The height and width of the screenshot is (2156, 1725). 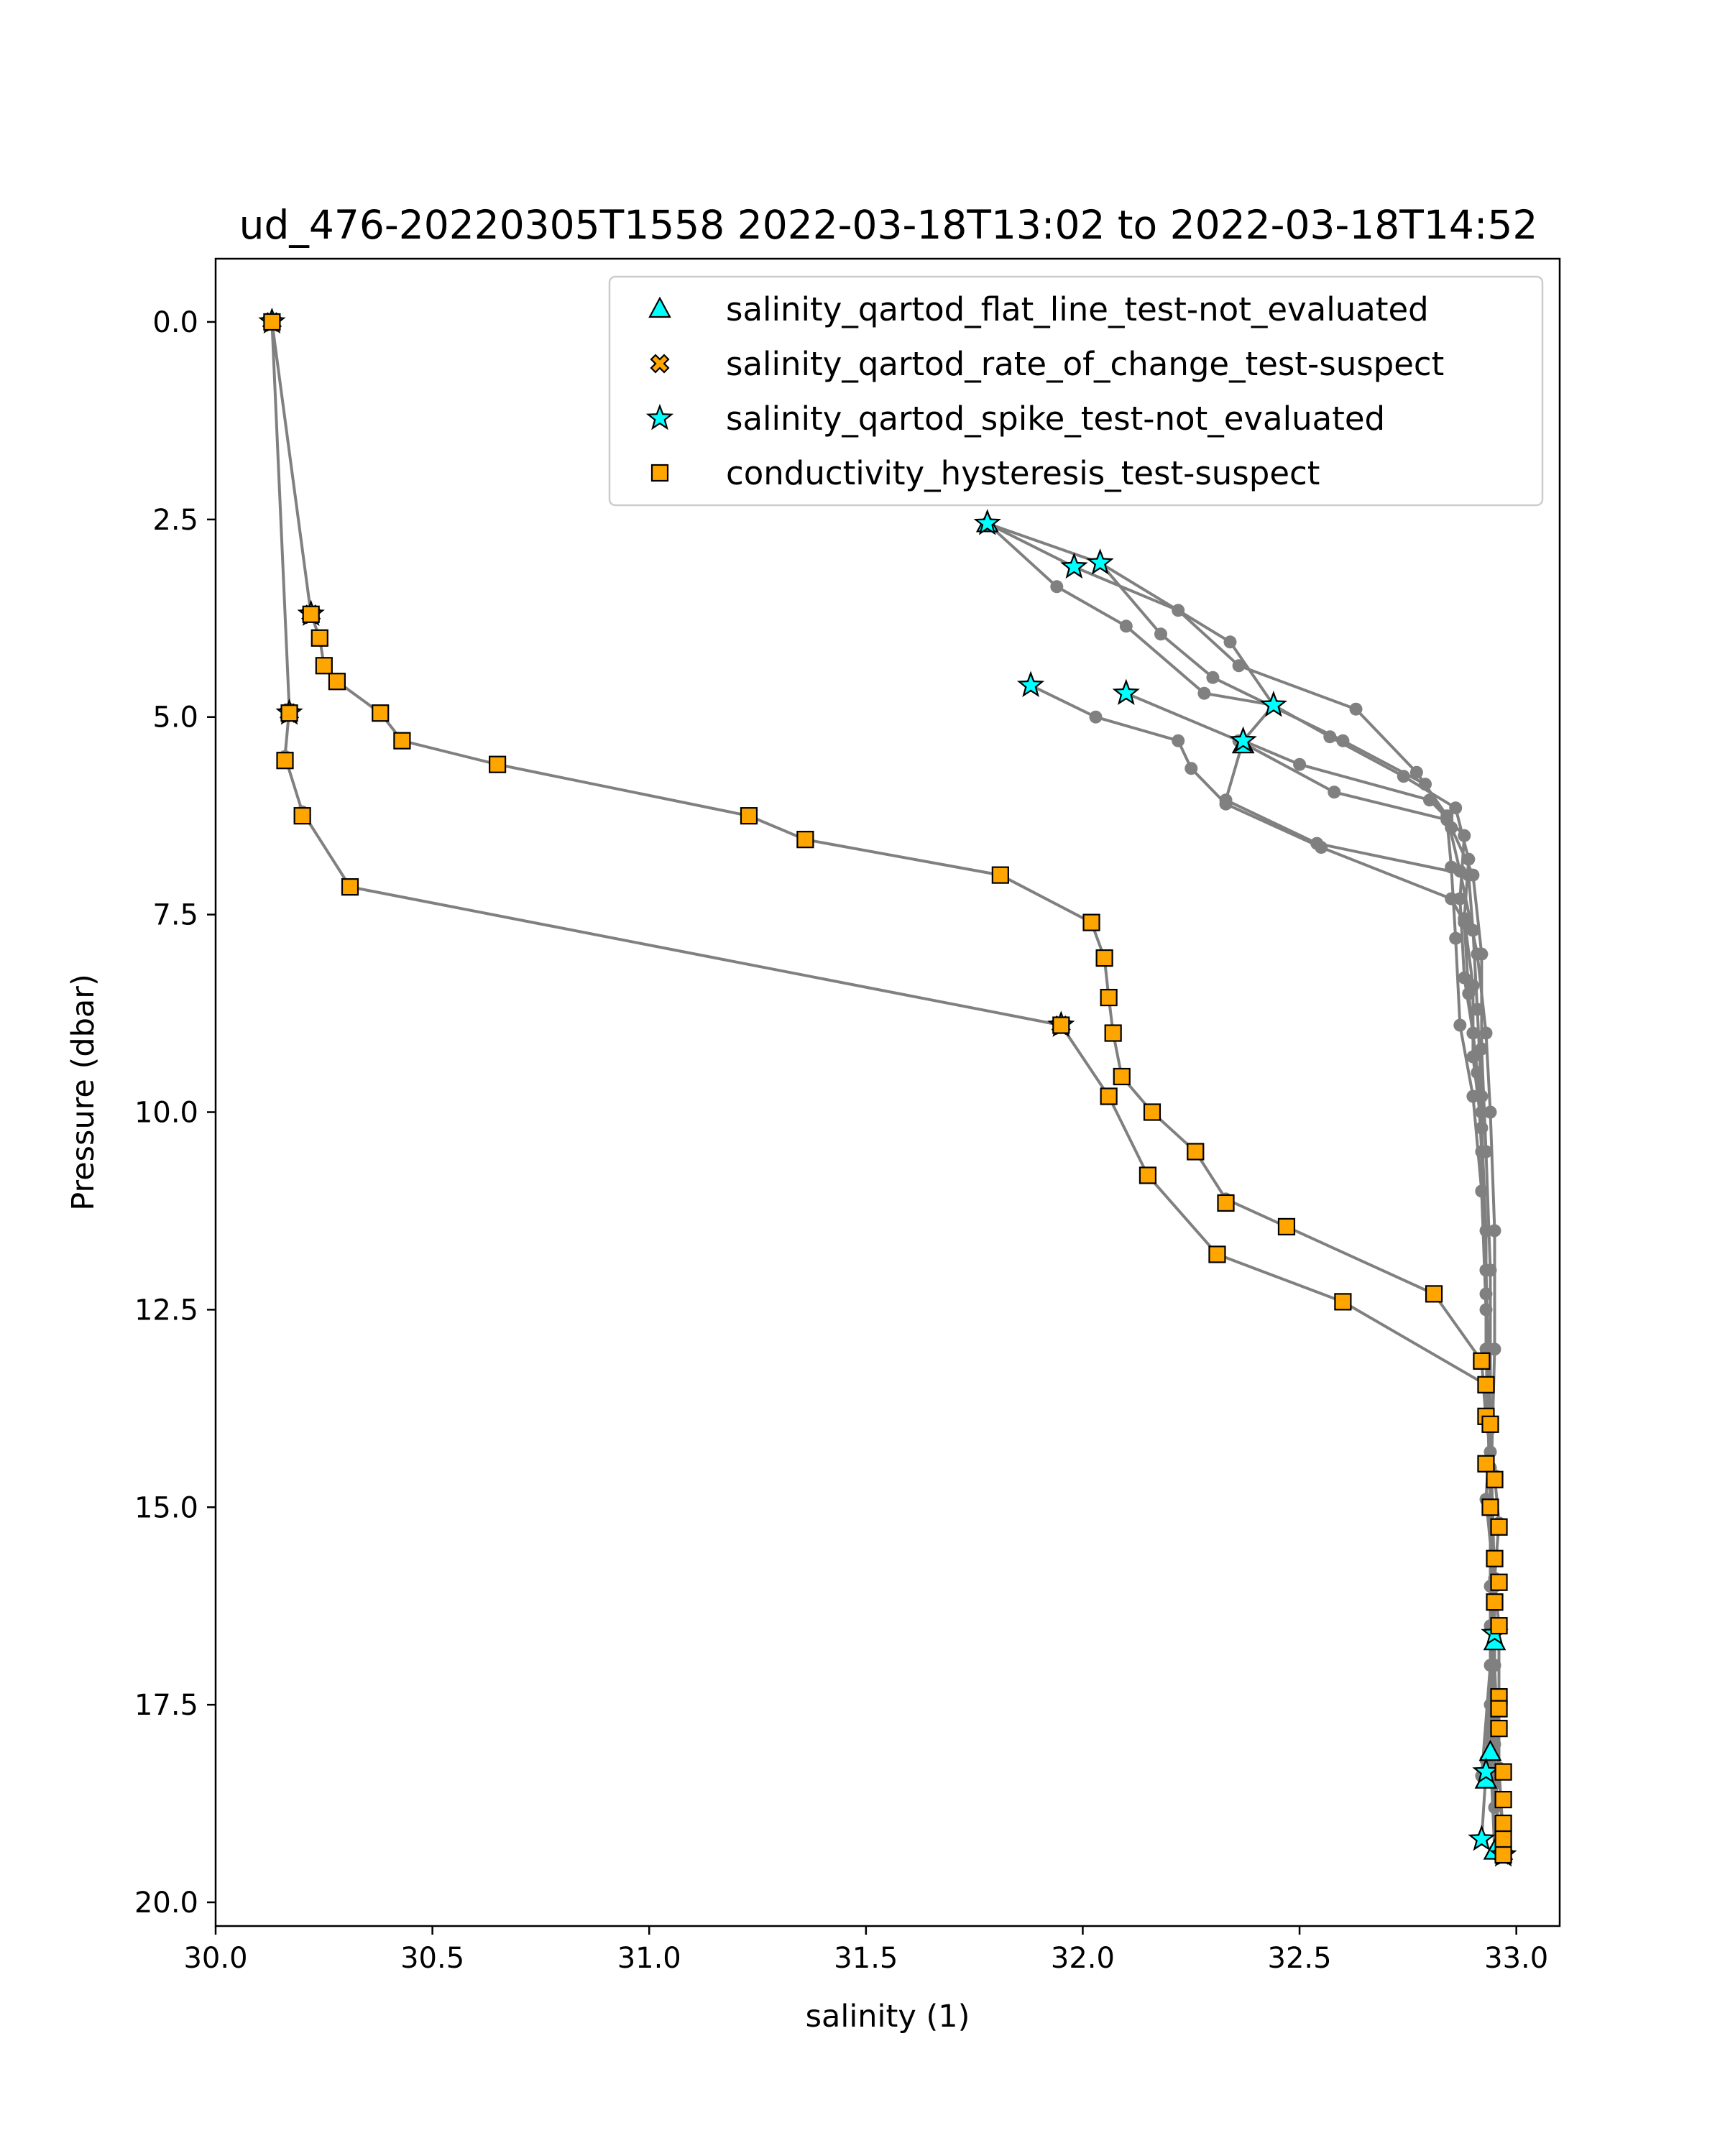 What do you see at coordinates (1490, 1750) in the screenshot?
I see `salinity-qartod-flat-line-test-not-evaluated-marker` at bounding box center [1490, 1750].